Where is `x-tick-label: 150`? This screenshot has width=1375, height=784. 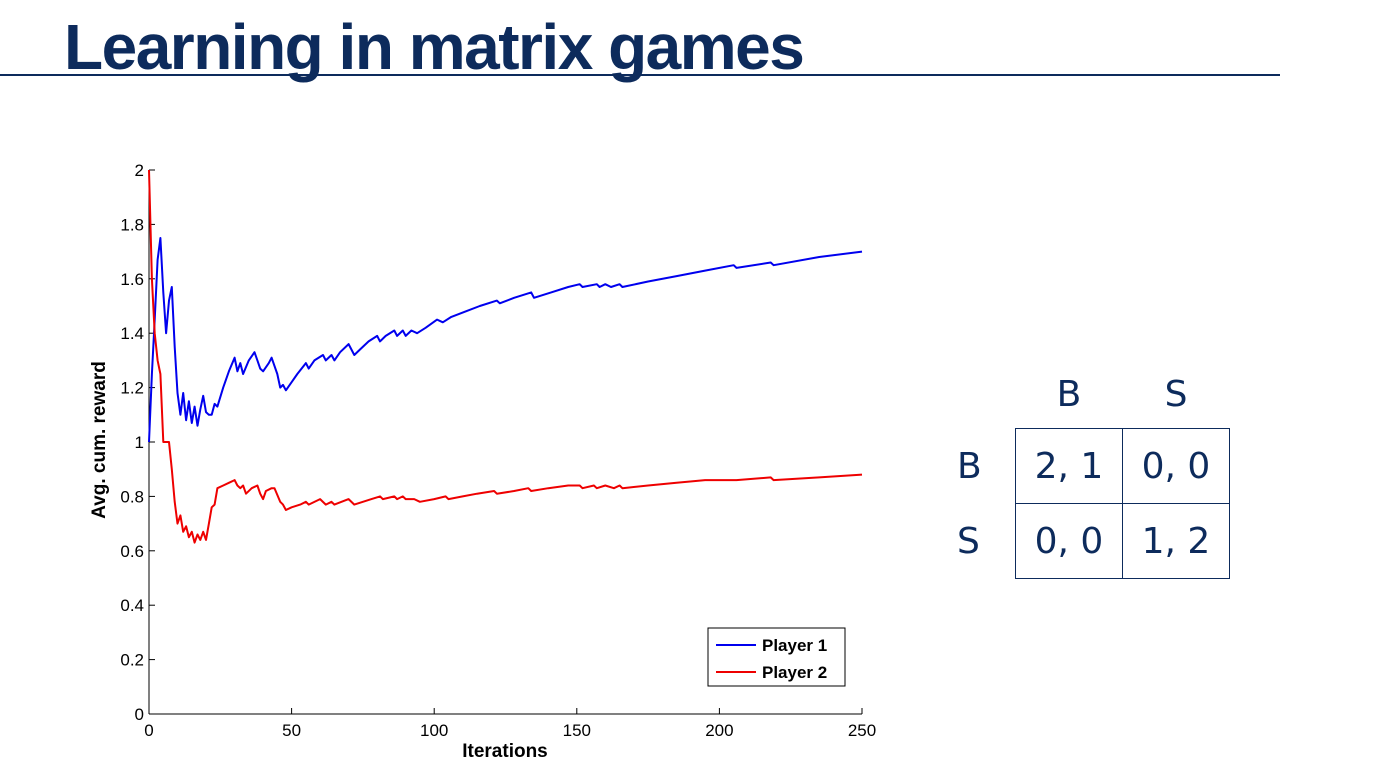 x-tick-label: 150 is located at coordinates (577, 730).